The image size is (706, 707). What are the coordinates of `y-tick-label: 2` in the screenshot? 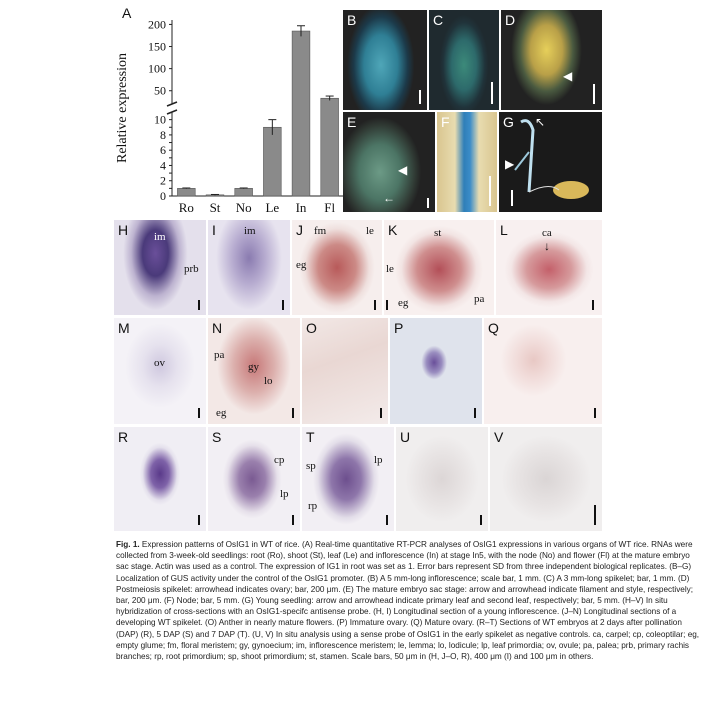 It's located at (163, 181).